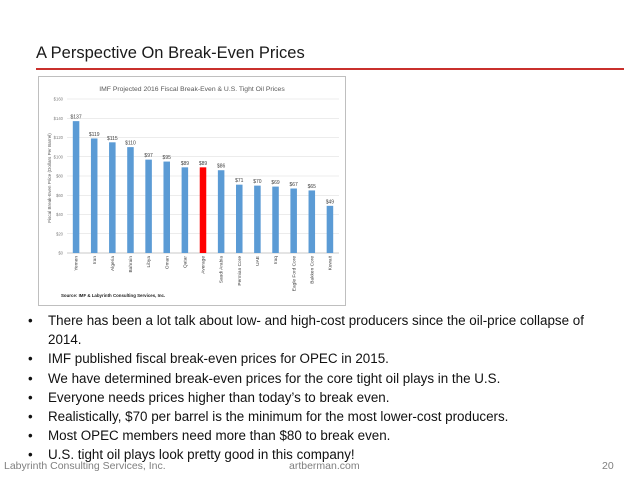 The height and width of the screenshot is (479, 638). Describe the element at coordinates (76, 187) in the screenshot. I see `bar-yemen` at that location.